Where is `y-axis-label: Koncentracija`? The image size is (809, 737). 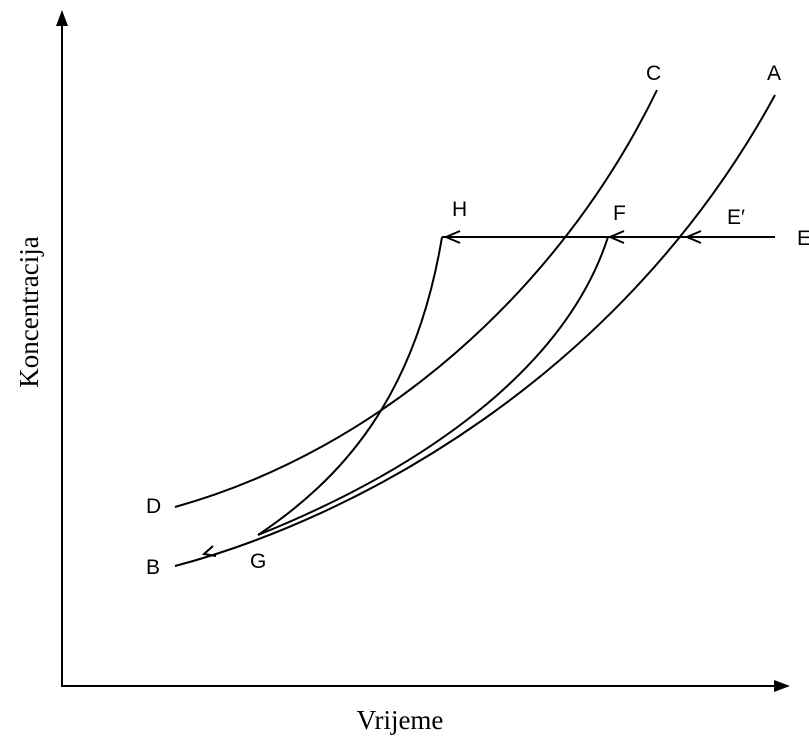
y-axis-label: Koncentracija is located at coordinates (29, 311).